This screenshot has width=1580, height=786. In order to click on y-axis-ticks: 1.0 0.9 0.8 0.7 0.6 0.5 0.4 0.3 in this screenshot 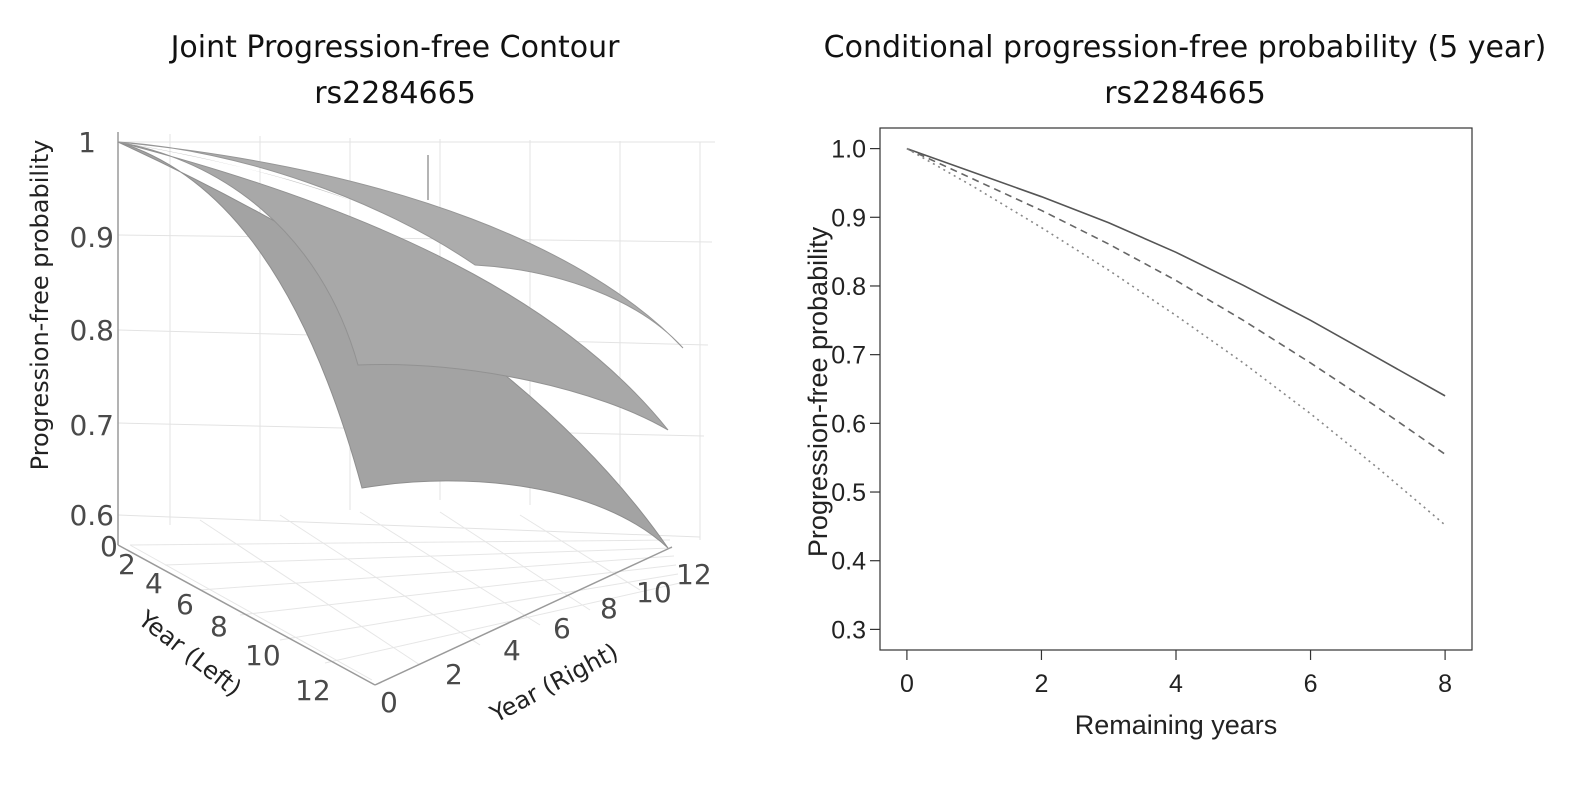, I will do `click(855, 390)`.